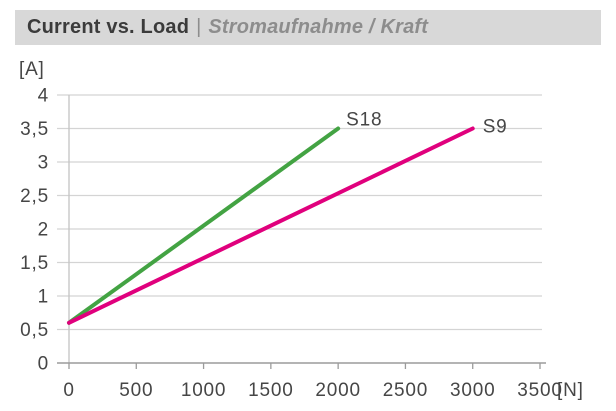  I want to click on y-tick-label-2: 2, so click(43, 230).